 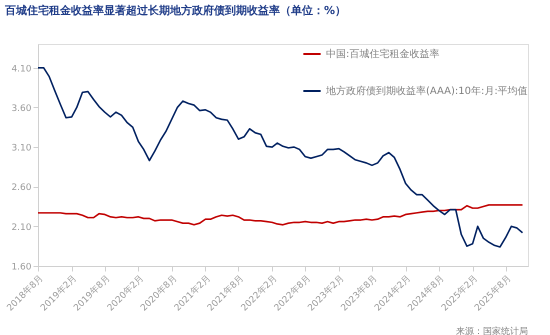 I want to click on y-tick-label: 3.60, so click(x=21, y=109).